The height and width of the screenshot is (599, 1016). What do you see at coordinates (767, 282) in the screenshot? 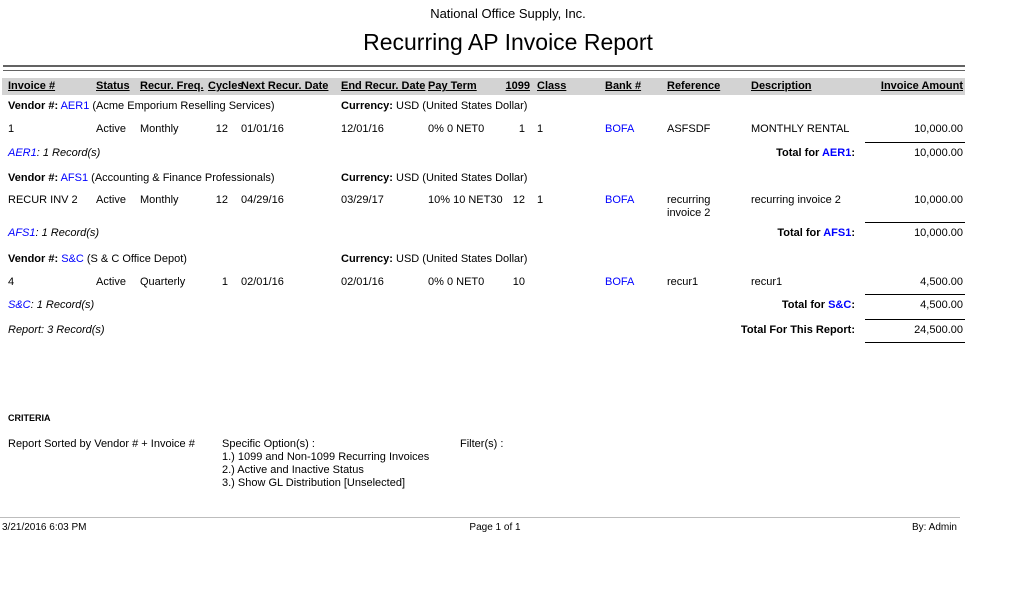
I see `cell-description: recur1` at bounding box center [767, 282].